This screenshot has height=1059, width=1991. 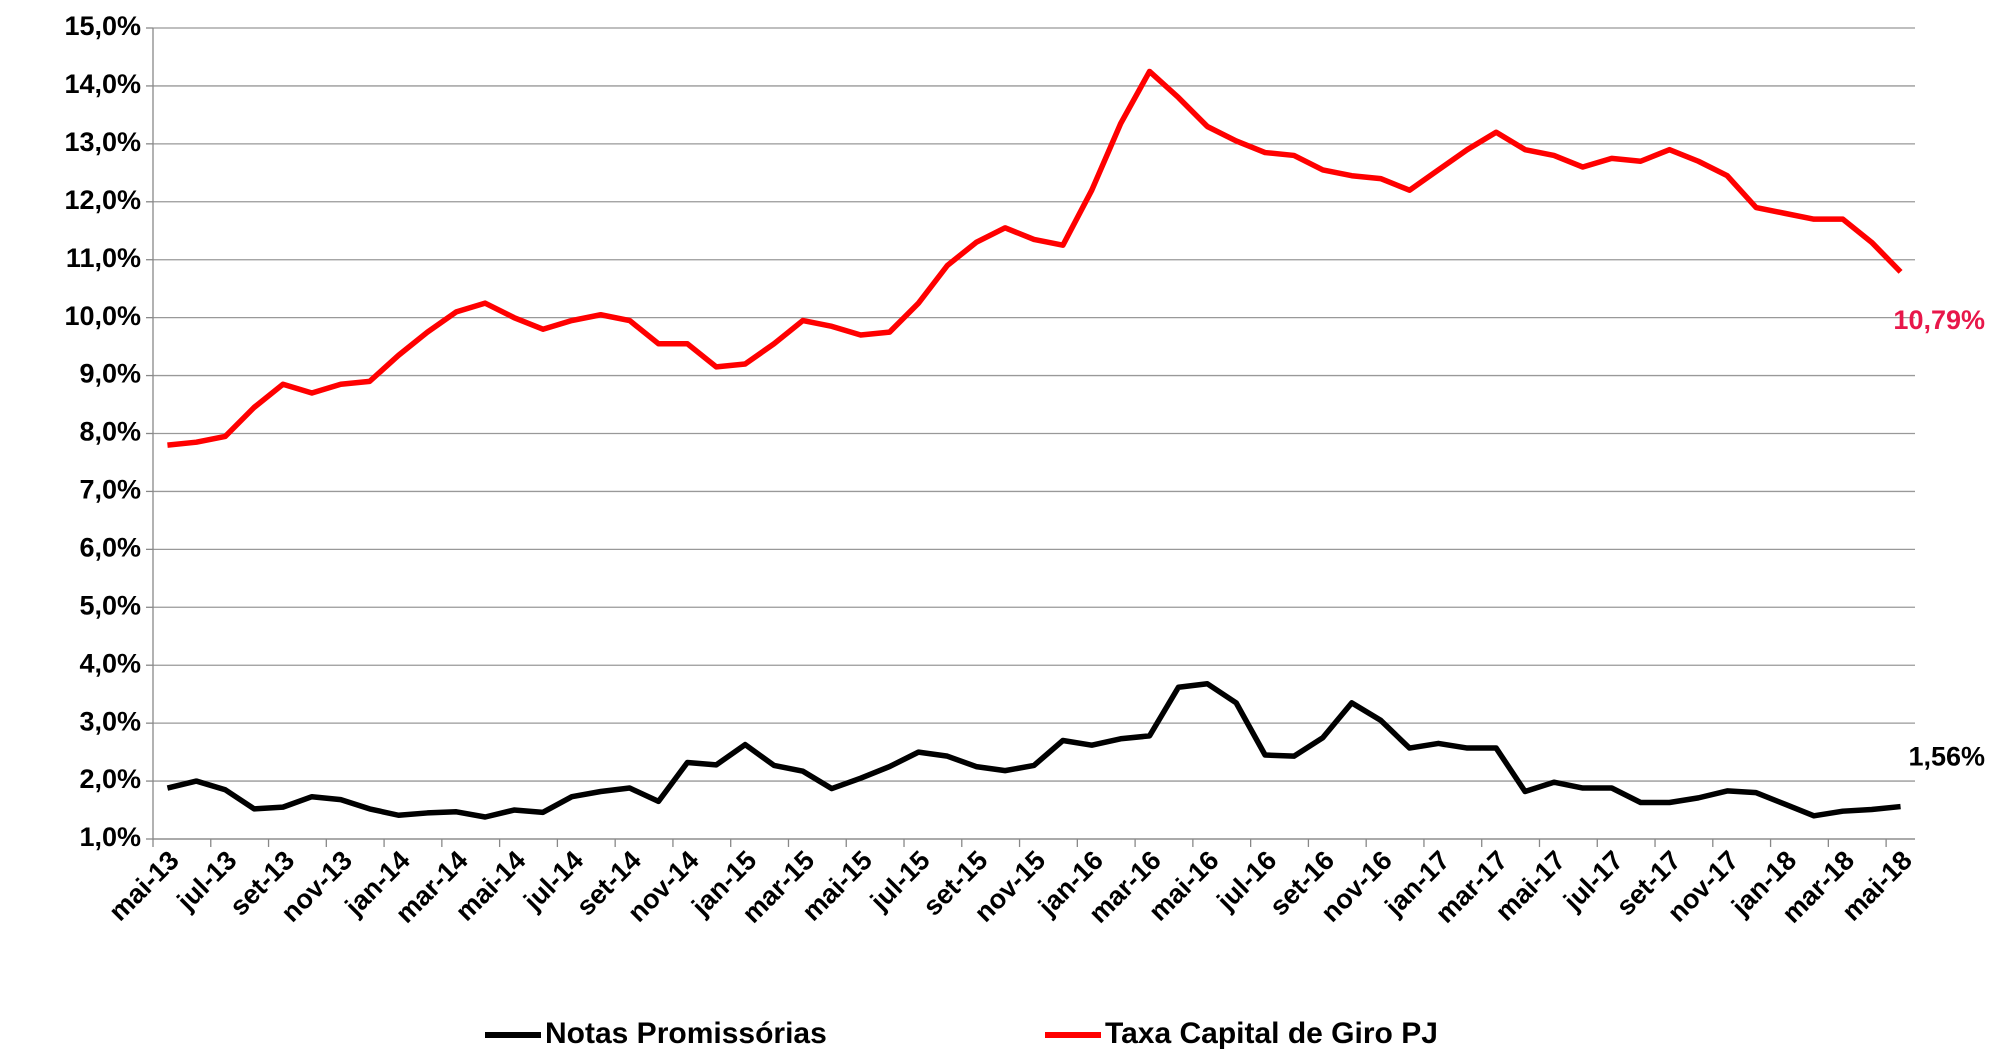 I want to click on y-tick-label: 1,0%, so click(x=110, y=837).